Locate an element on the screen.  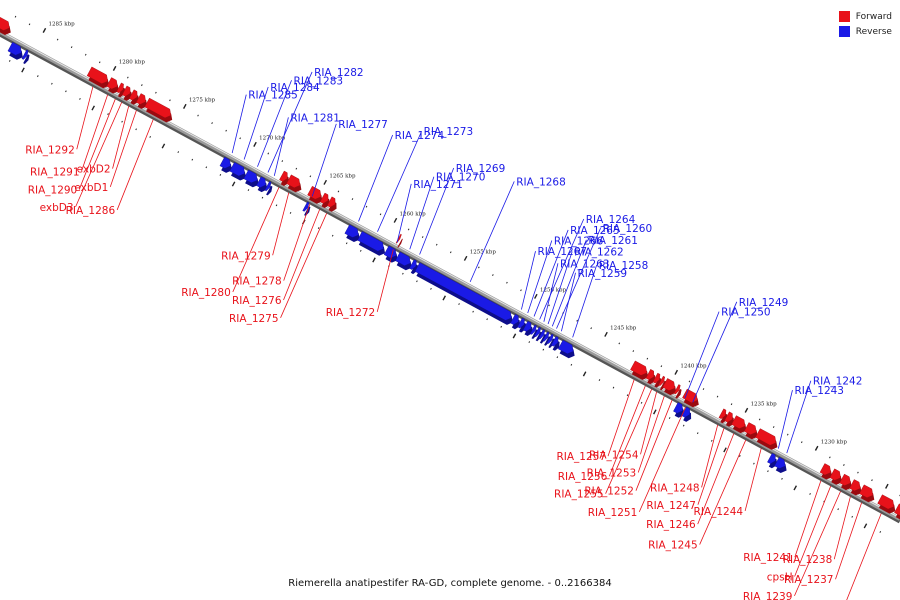
gene-ria-1268-face is located at coordinates (463, 291).